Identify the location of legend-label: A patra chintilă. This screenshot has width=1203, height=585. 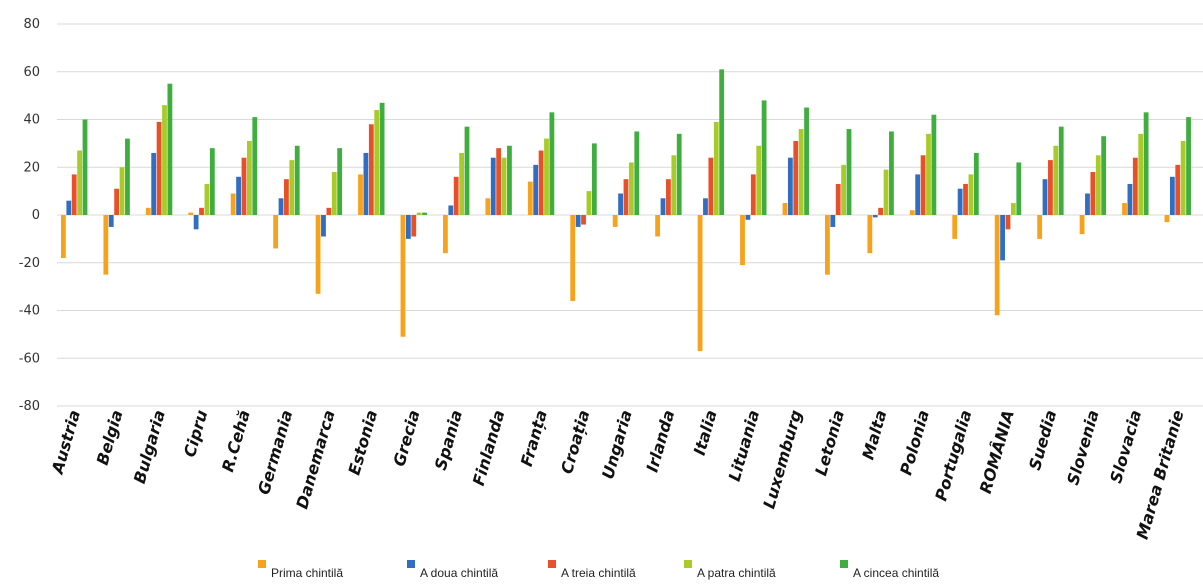
(736, 573).